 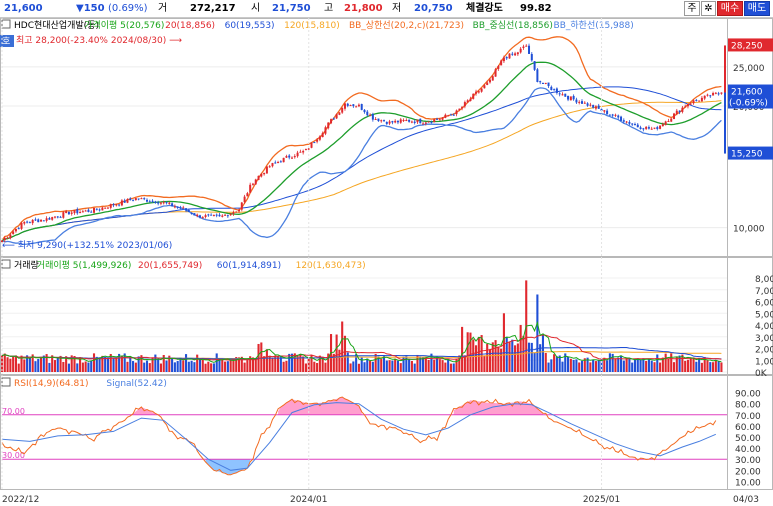 What do you see at coordinates (730, 8) in the screenshot?
I see `buy-button: 매수` at bounding box center [730, 8].